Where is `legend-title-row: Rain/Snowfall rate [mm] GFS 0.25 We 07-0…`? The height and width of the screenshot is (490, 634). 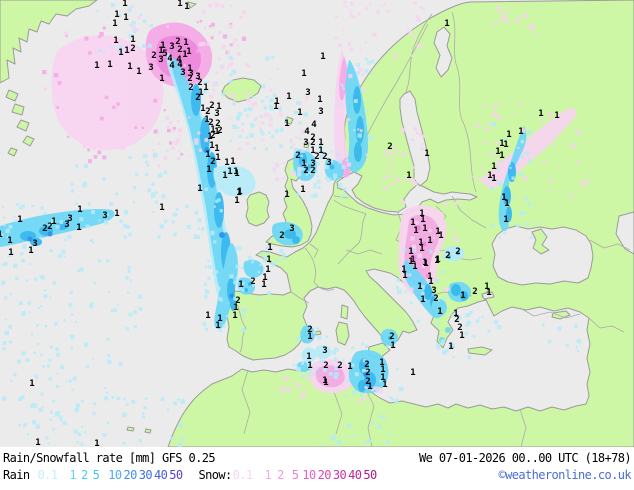
legend-title-row: Rain/Snowfall rate [mm] GFS 0.25 We 07-0… is located at coordinates (317, 456).